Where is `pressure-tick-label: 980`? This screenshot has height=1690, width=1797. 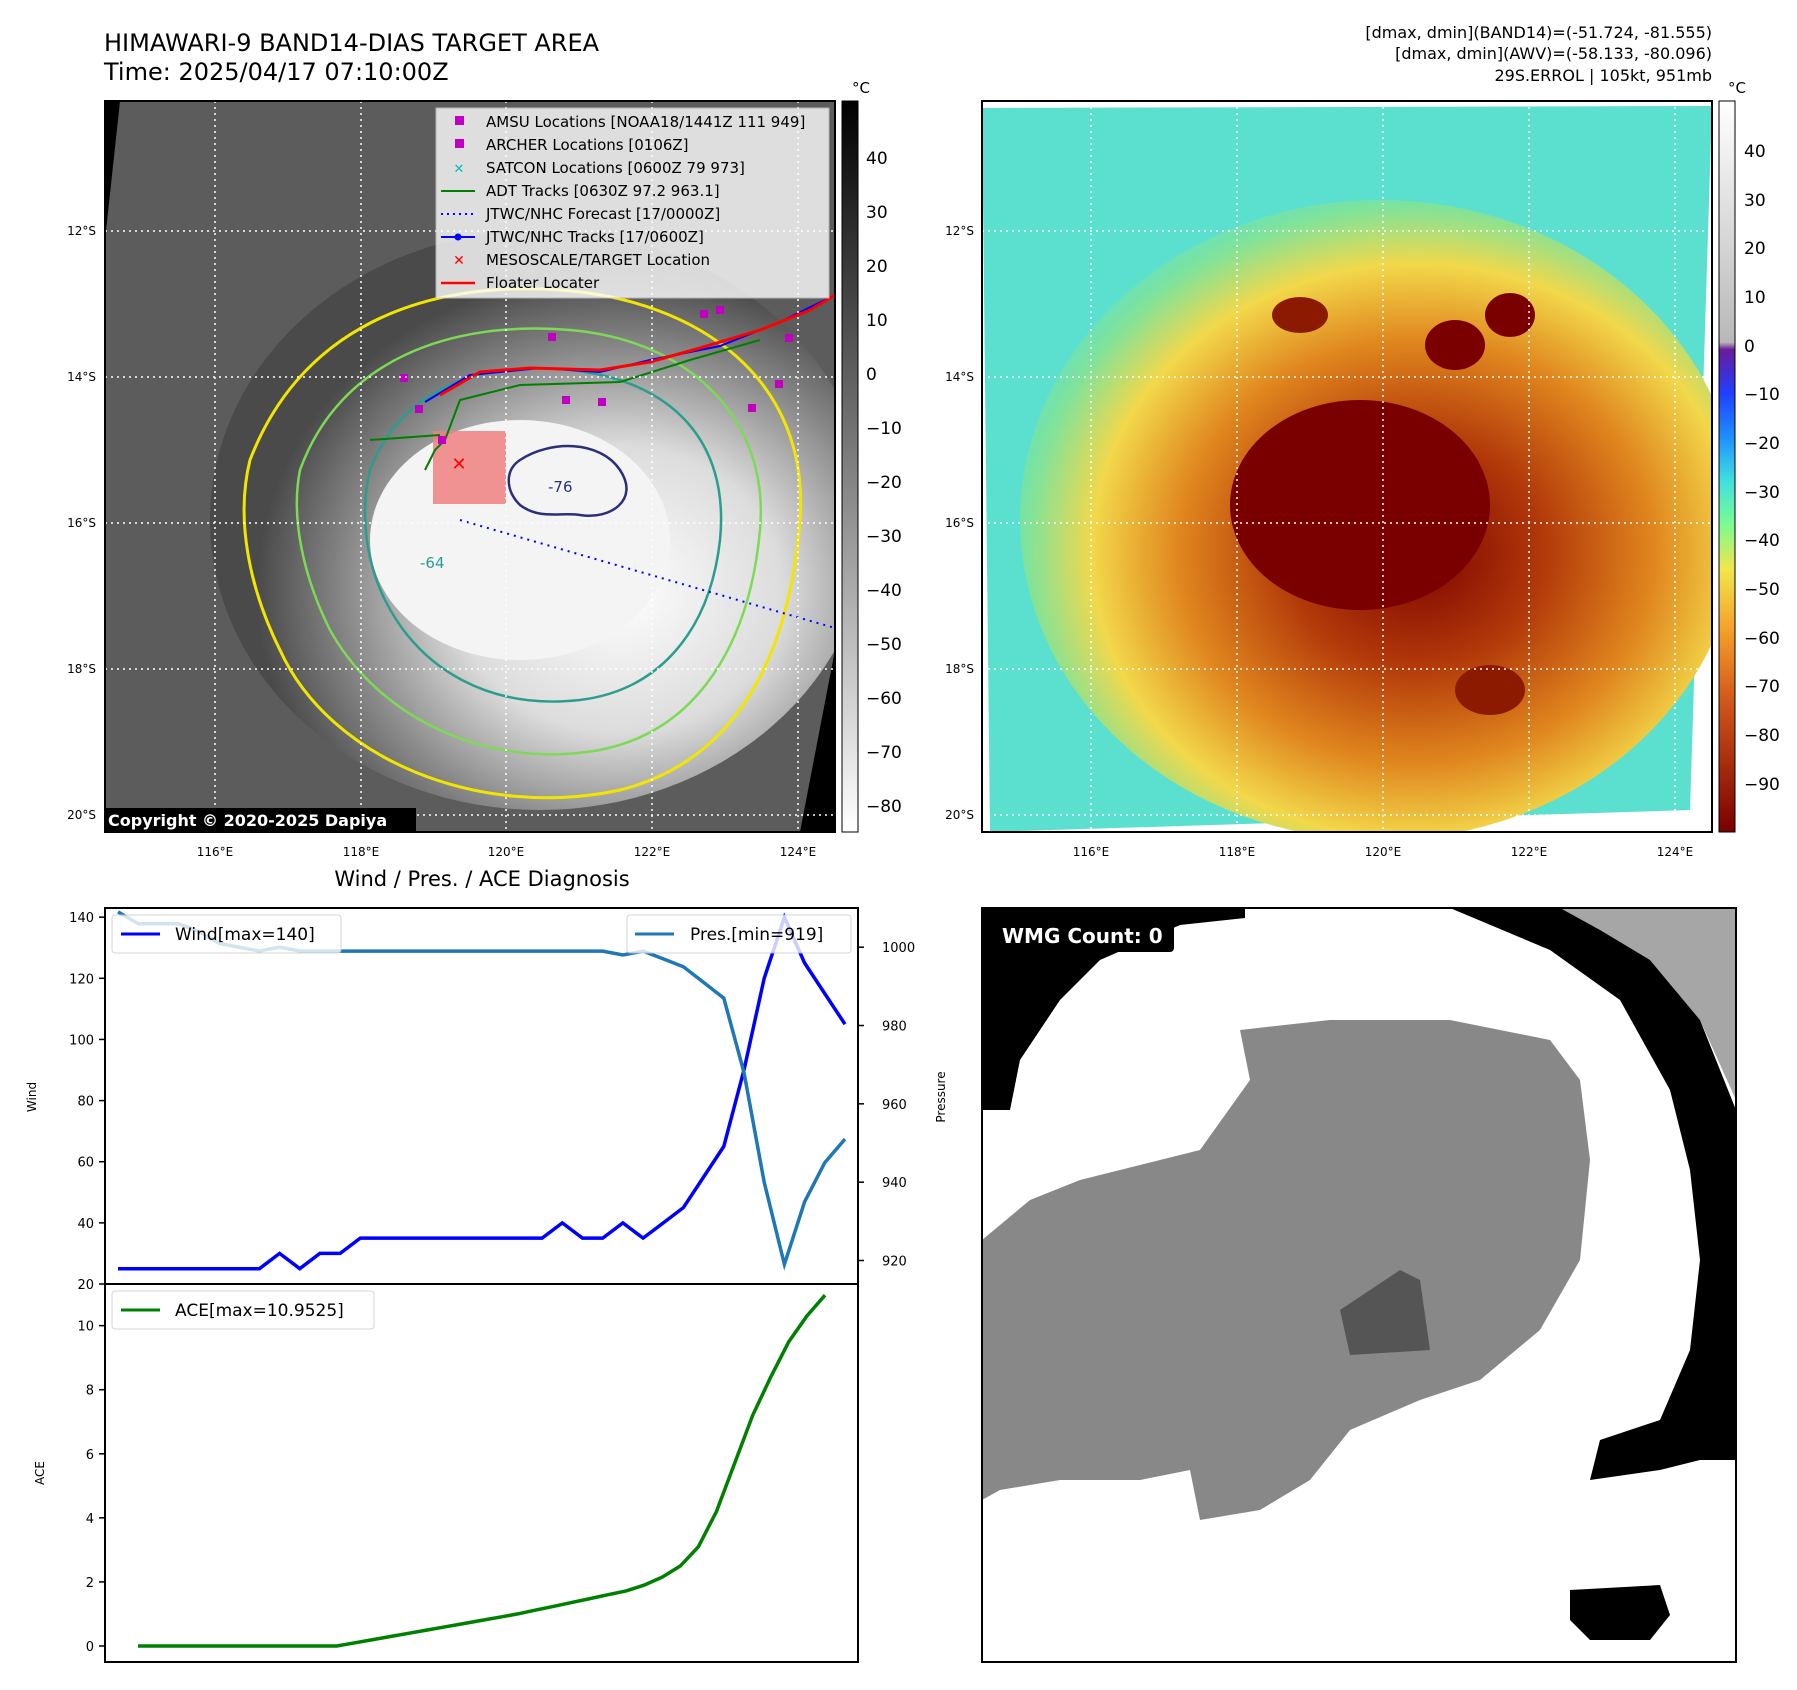 pressure-tick-label: 980 is located at coordinates (894, 1027).